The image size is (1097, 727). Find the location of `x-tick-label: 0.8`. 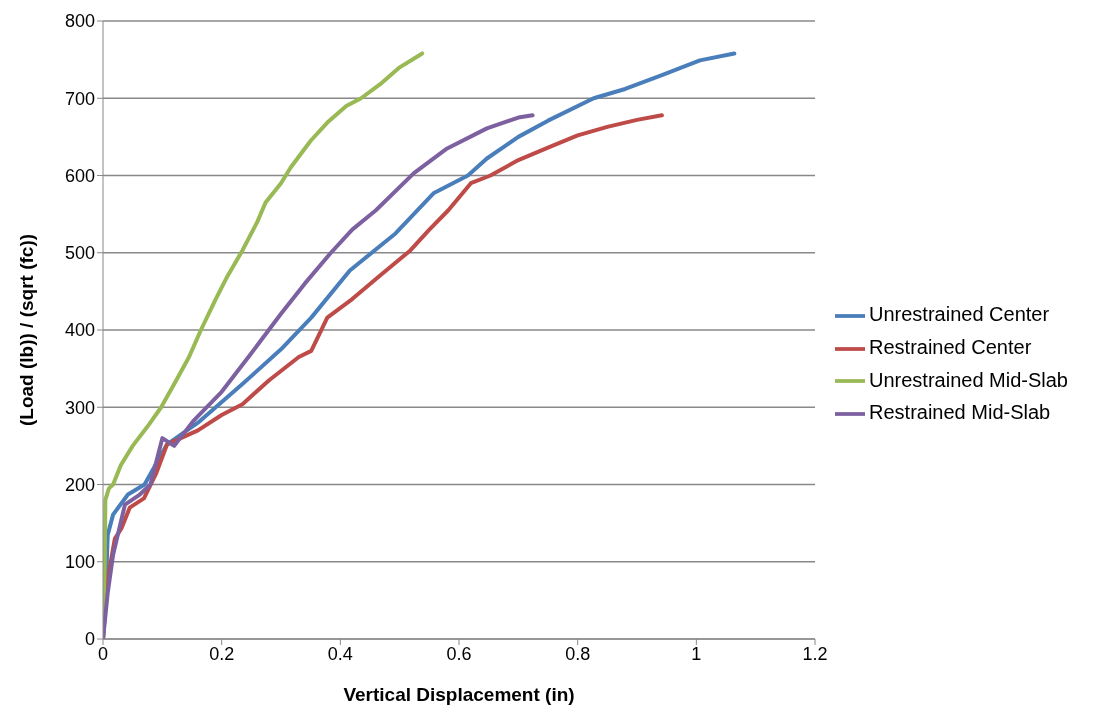

x-tick-label: 0.8 is located at coordinates (578, 653).